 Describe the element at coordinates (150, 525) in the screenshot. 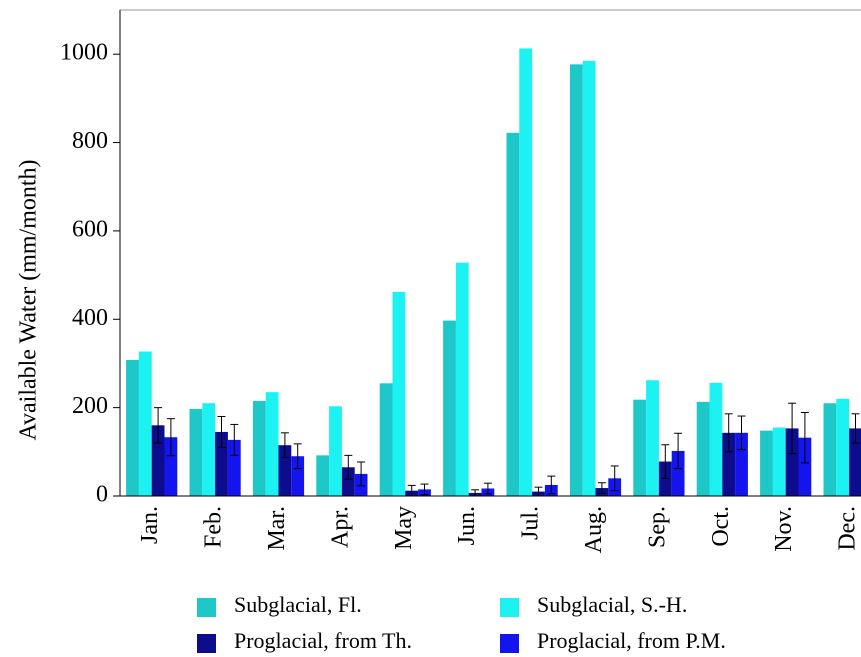

I see `x-tick-label: Jan.` at that location.